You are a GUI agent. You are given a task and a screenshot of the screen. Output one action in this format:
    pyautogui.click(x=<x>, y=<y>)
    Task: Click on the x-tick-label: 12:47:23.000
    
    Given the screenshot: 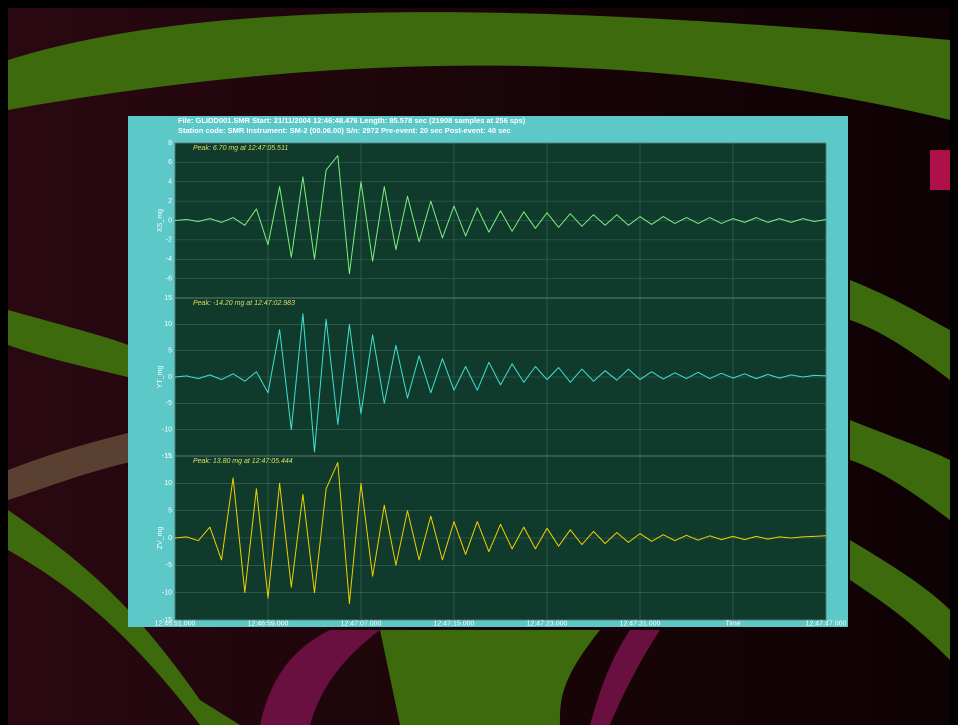 What is the action you would take?
    pyautogui.click(x=547, y=623)
    